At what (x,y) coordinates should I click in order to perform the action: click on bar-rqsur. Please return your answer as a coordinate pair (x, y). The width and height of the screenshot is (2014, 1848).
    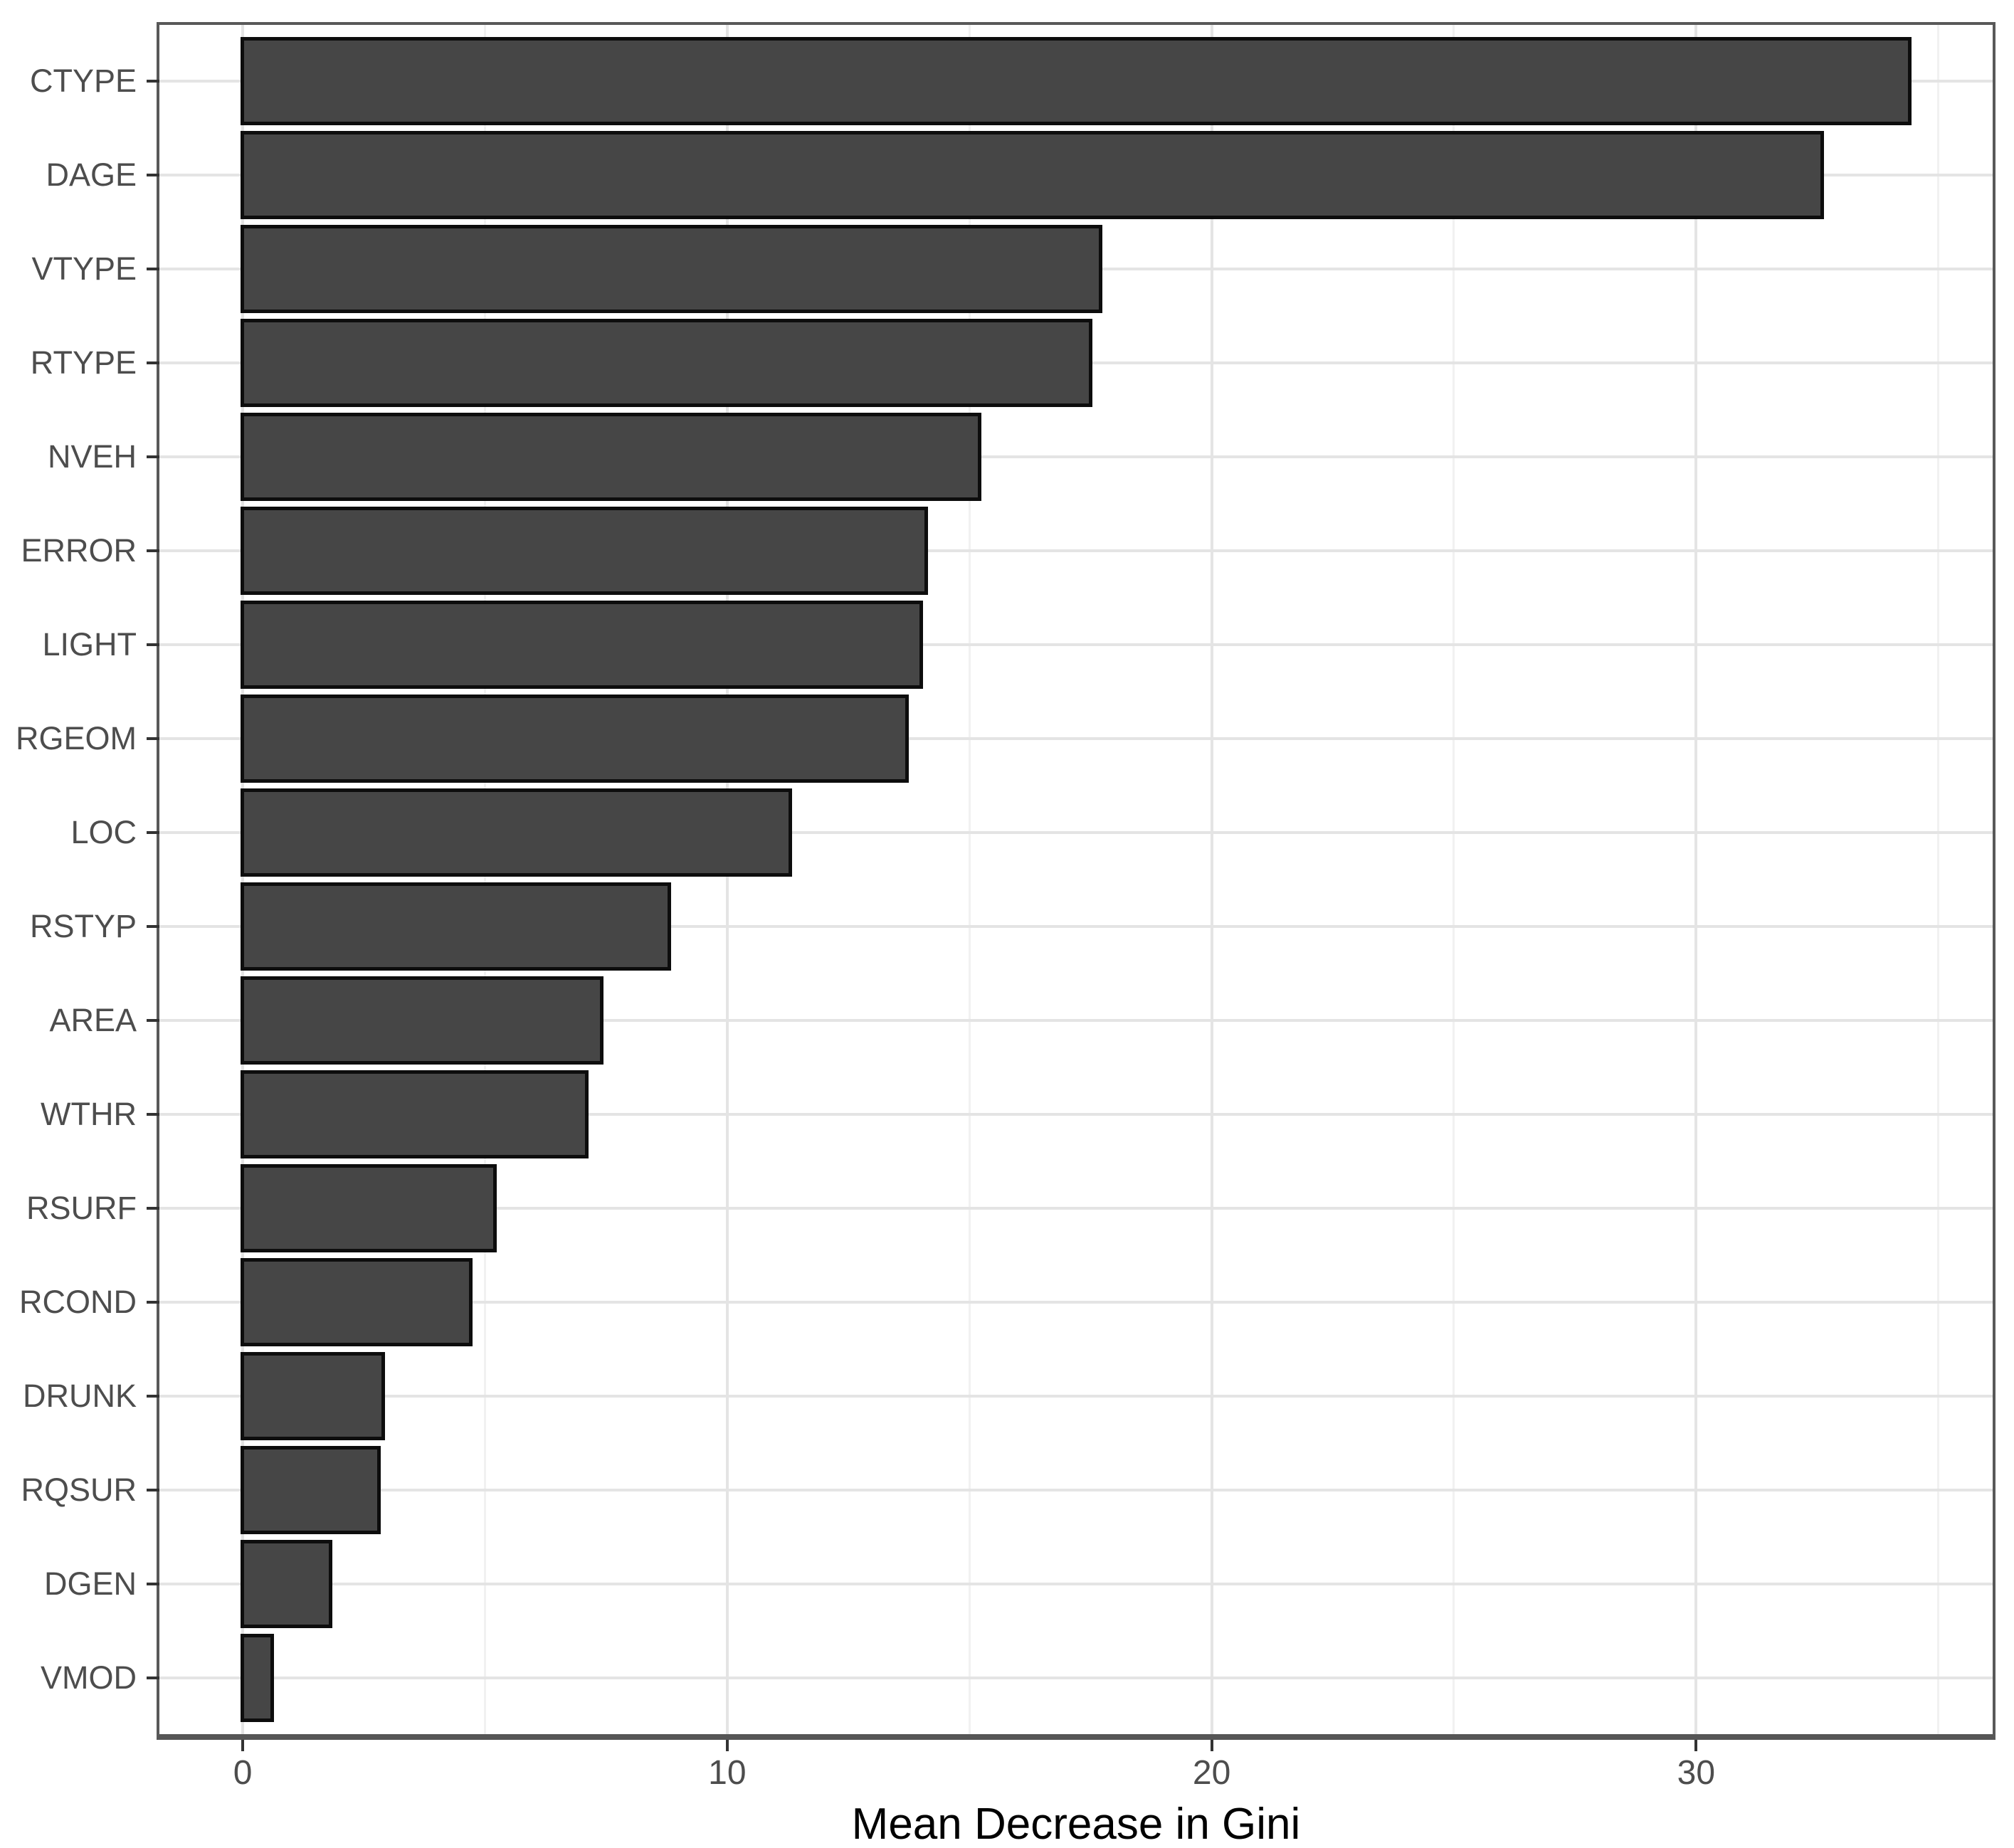
    Looking at the image, I should click on (311, 1489).